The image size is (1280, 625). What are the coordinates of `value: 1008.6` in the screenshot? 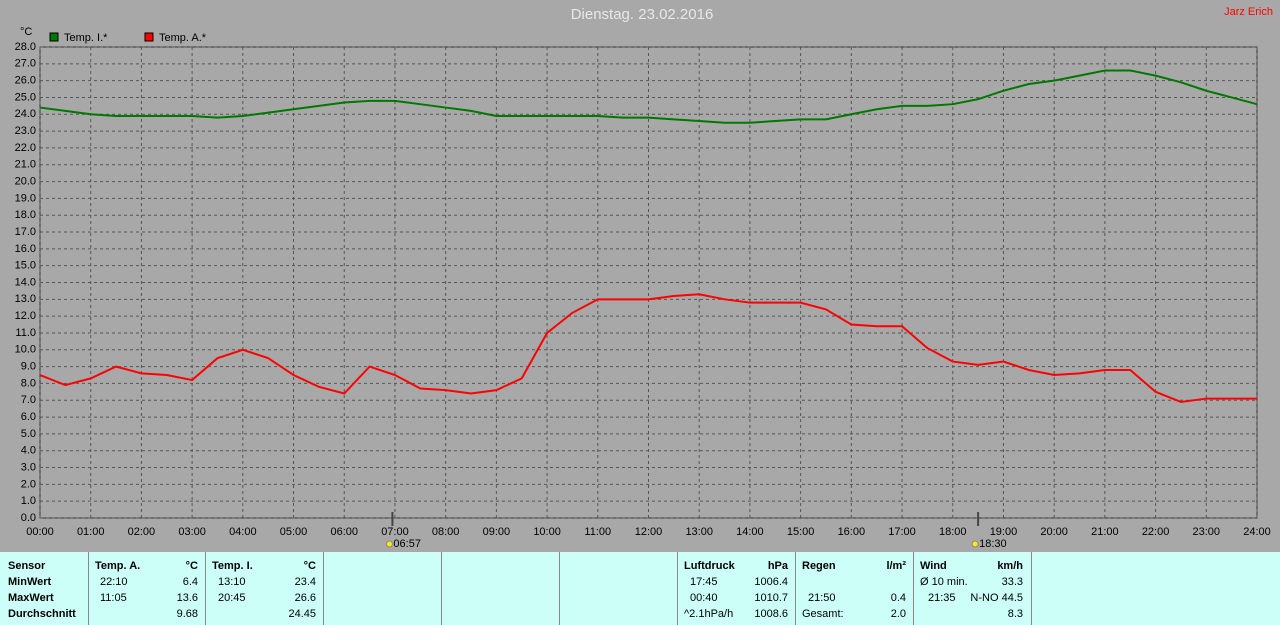 It's located at (771, 614).